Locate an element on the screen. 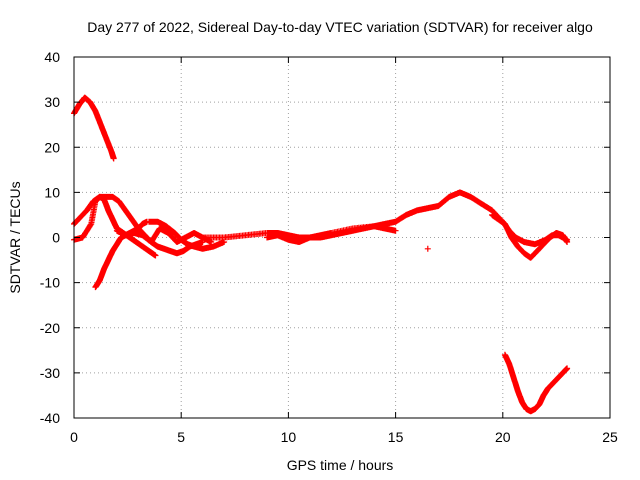  series-arc-j is located at coordinates (536, 383).